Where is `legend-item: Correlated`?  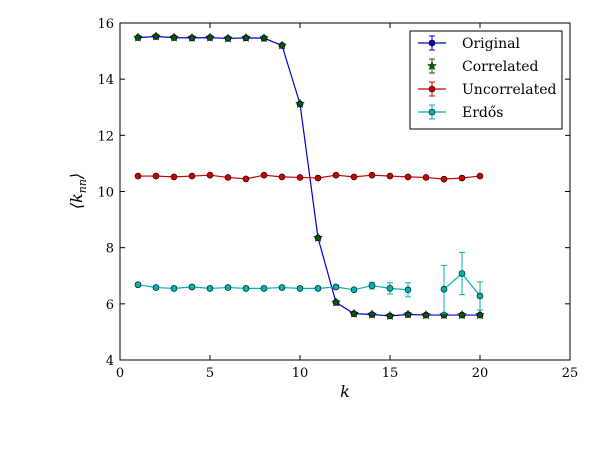
legend-item: Correlated is located at coordinates (483, 66).